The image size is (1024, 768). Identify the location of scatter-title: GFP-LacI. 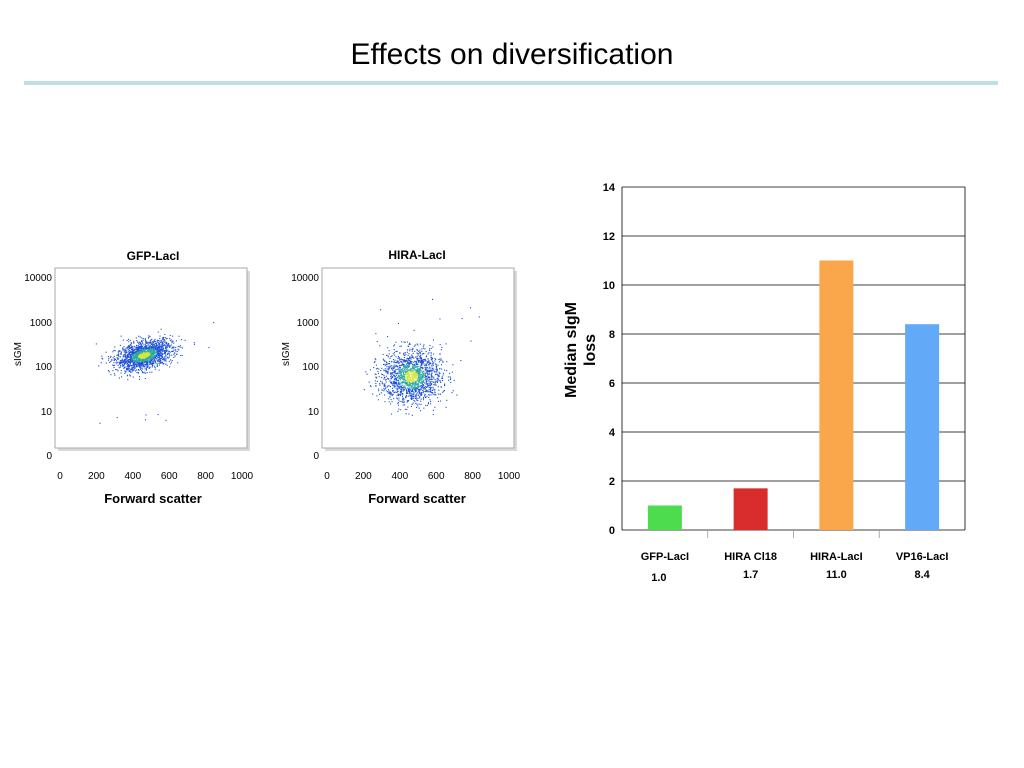
(153, 256).